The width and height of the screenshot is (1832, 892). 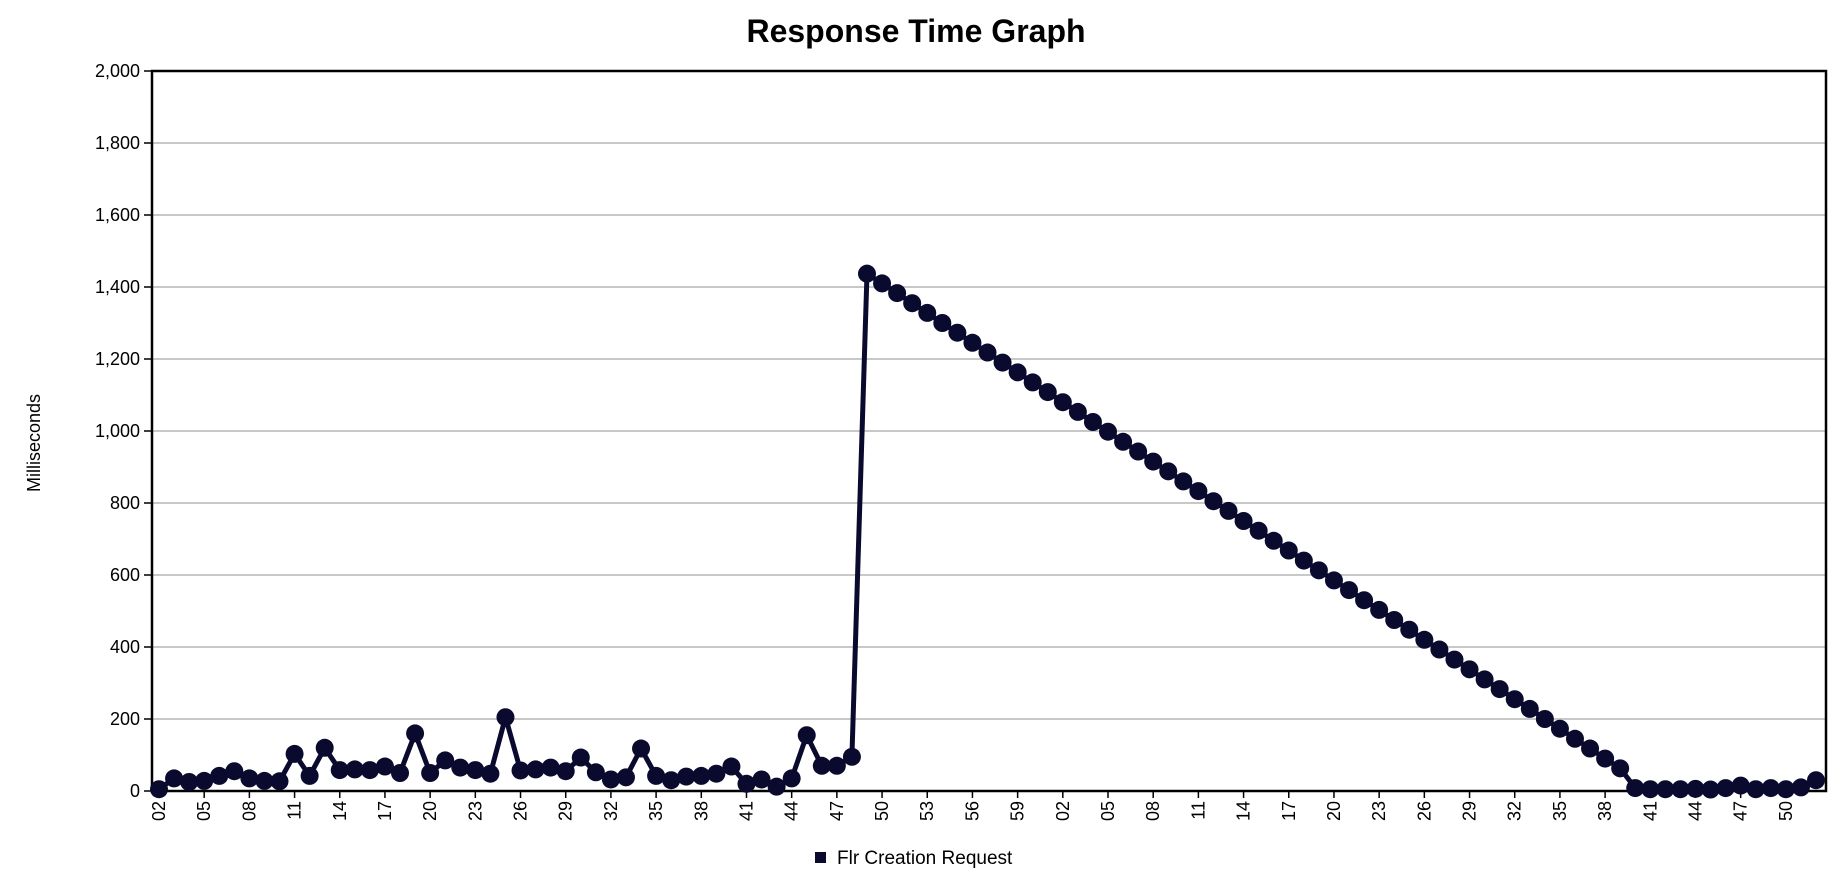 I want to click on x-tick-label: 02, so click(x=159, y=811).